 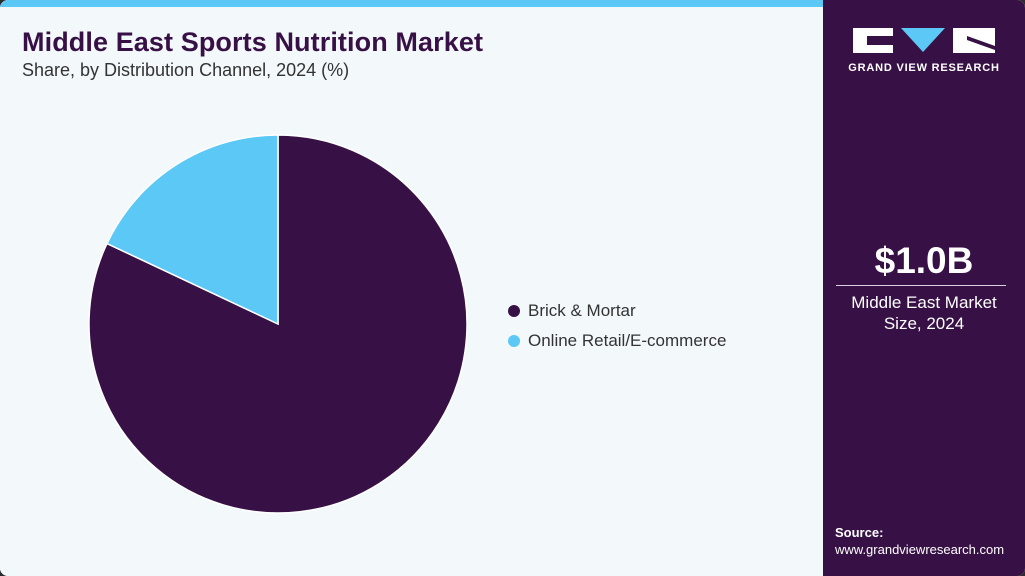 I want to click on logo-text: GRAND VIEW RESEARCH, so click(x=924, y=68).